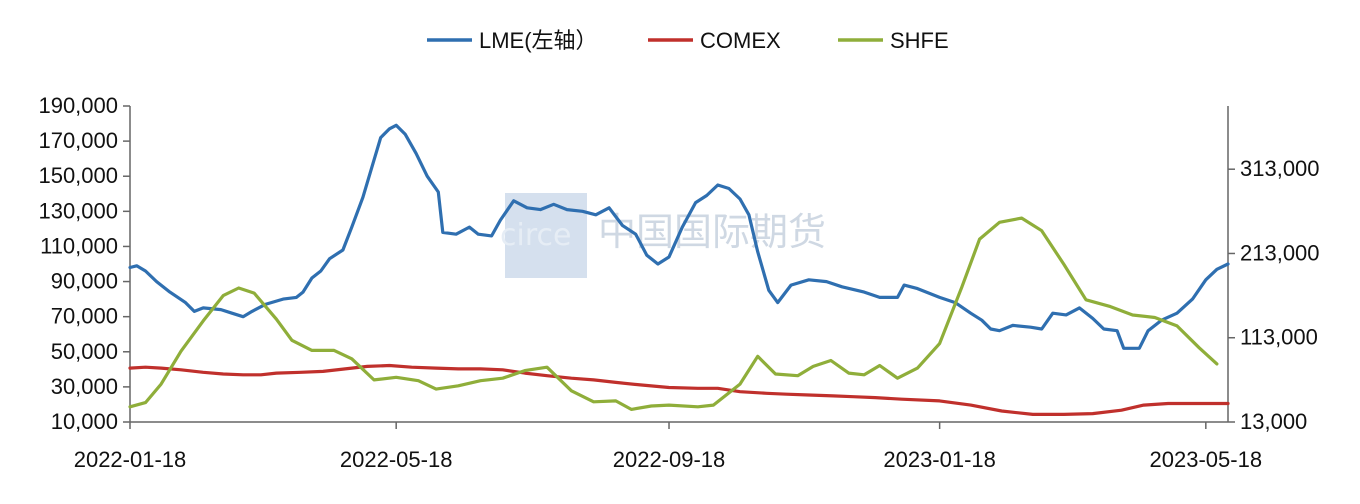 The width and height of the screenshot is (1360, 504). What do you see at coordinates (669, 459) in the screenshot?
I see `x-tick-label: 2022-09-18` at bounding box center [669, 459].